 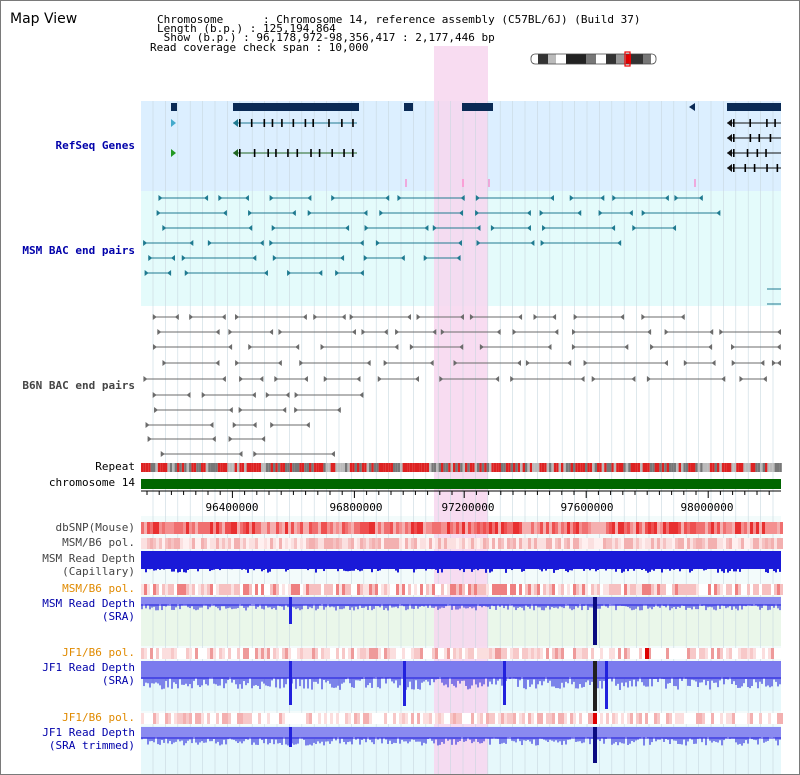 I want to click on track-label-jf1-depth-sra: JF1 Read Depth, so click(x=88, y=667).